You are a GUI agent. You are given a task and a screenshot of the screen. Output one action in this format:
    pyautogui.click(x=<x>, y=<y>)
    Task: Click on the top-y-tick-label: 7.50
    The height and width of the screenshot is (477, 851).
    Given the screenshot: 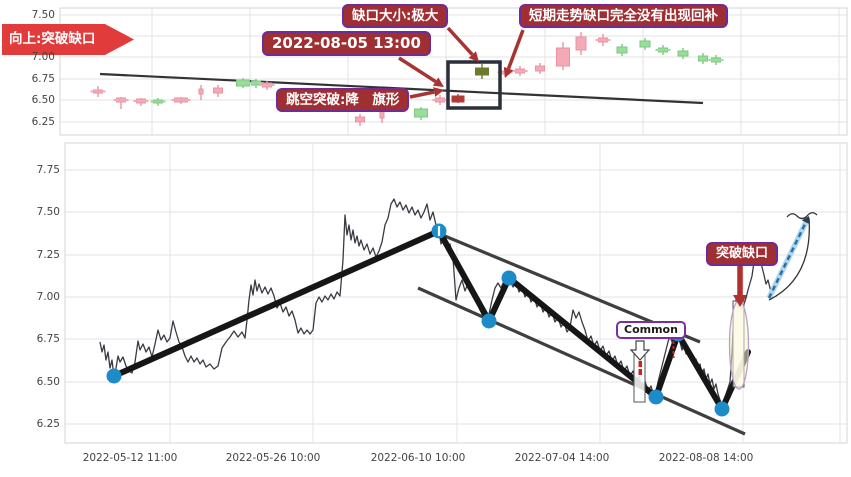 What is the action you would take?
    pyautogui.click(x=43, y=15)
    